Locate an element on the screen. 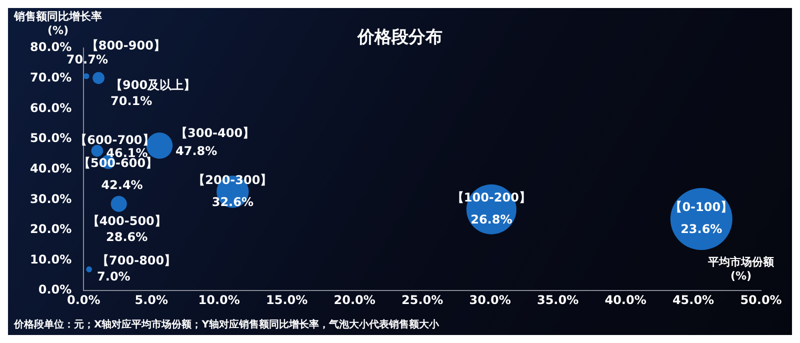 This screenshot has width=800, height=343. x-tick-label: 15.0% is located at coordinates (287, 299).